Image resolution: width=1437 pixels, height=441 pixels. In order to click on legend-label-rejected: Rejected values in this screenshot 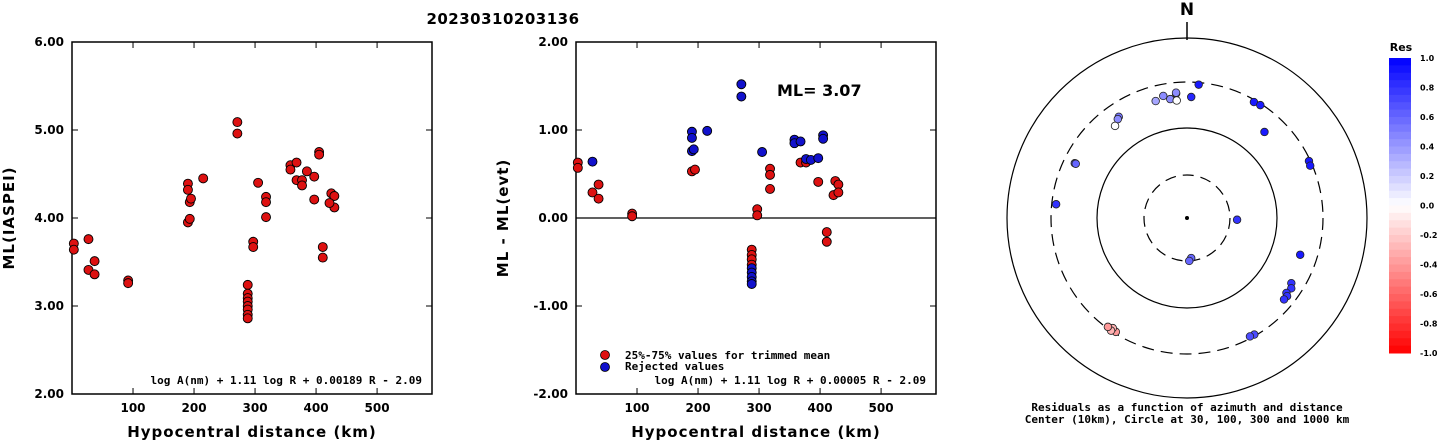, I will do `click(674, 366)`.